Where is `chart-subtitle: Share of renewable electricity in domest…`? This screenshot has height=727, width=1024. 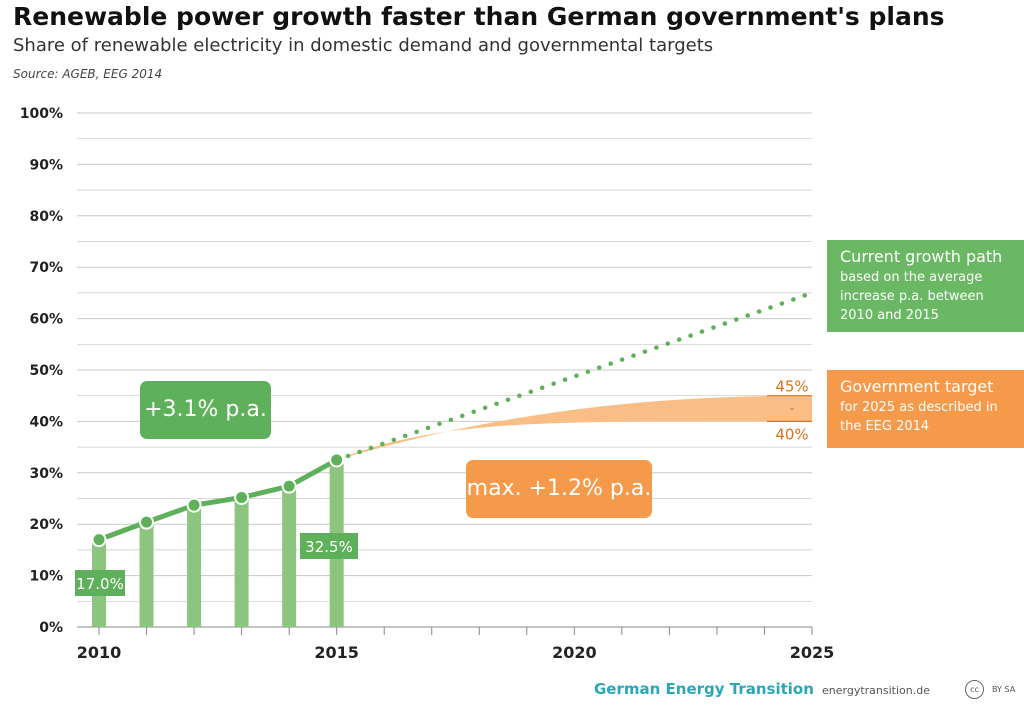 chart-subtitle: Share of renewable electricity in domest… is located at coordinates (363, 45).